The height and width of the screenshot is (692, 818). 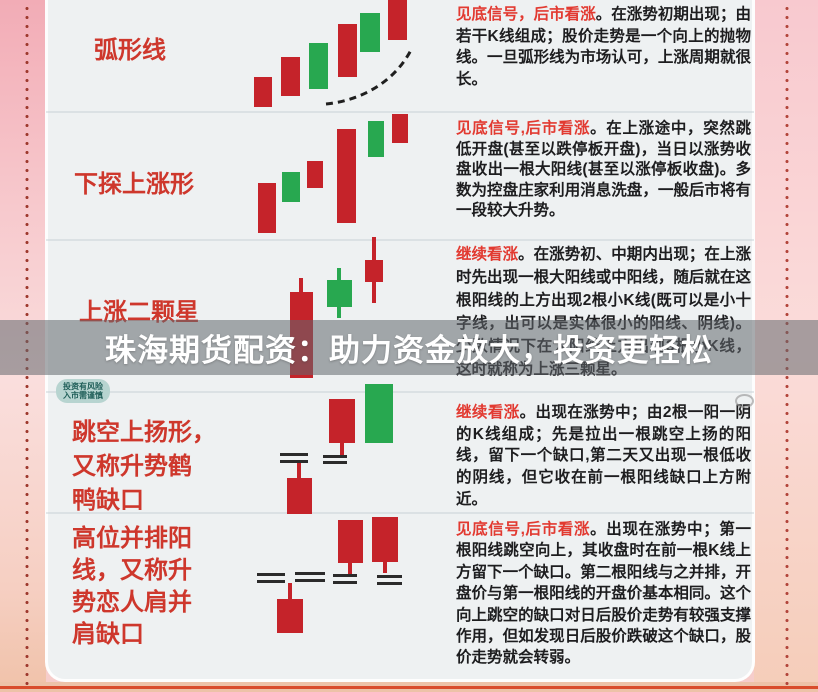 I want to click on bottom-red-line, so click(x=409, y=687).